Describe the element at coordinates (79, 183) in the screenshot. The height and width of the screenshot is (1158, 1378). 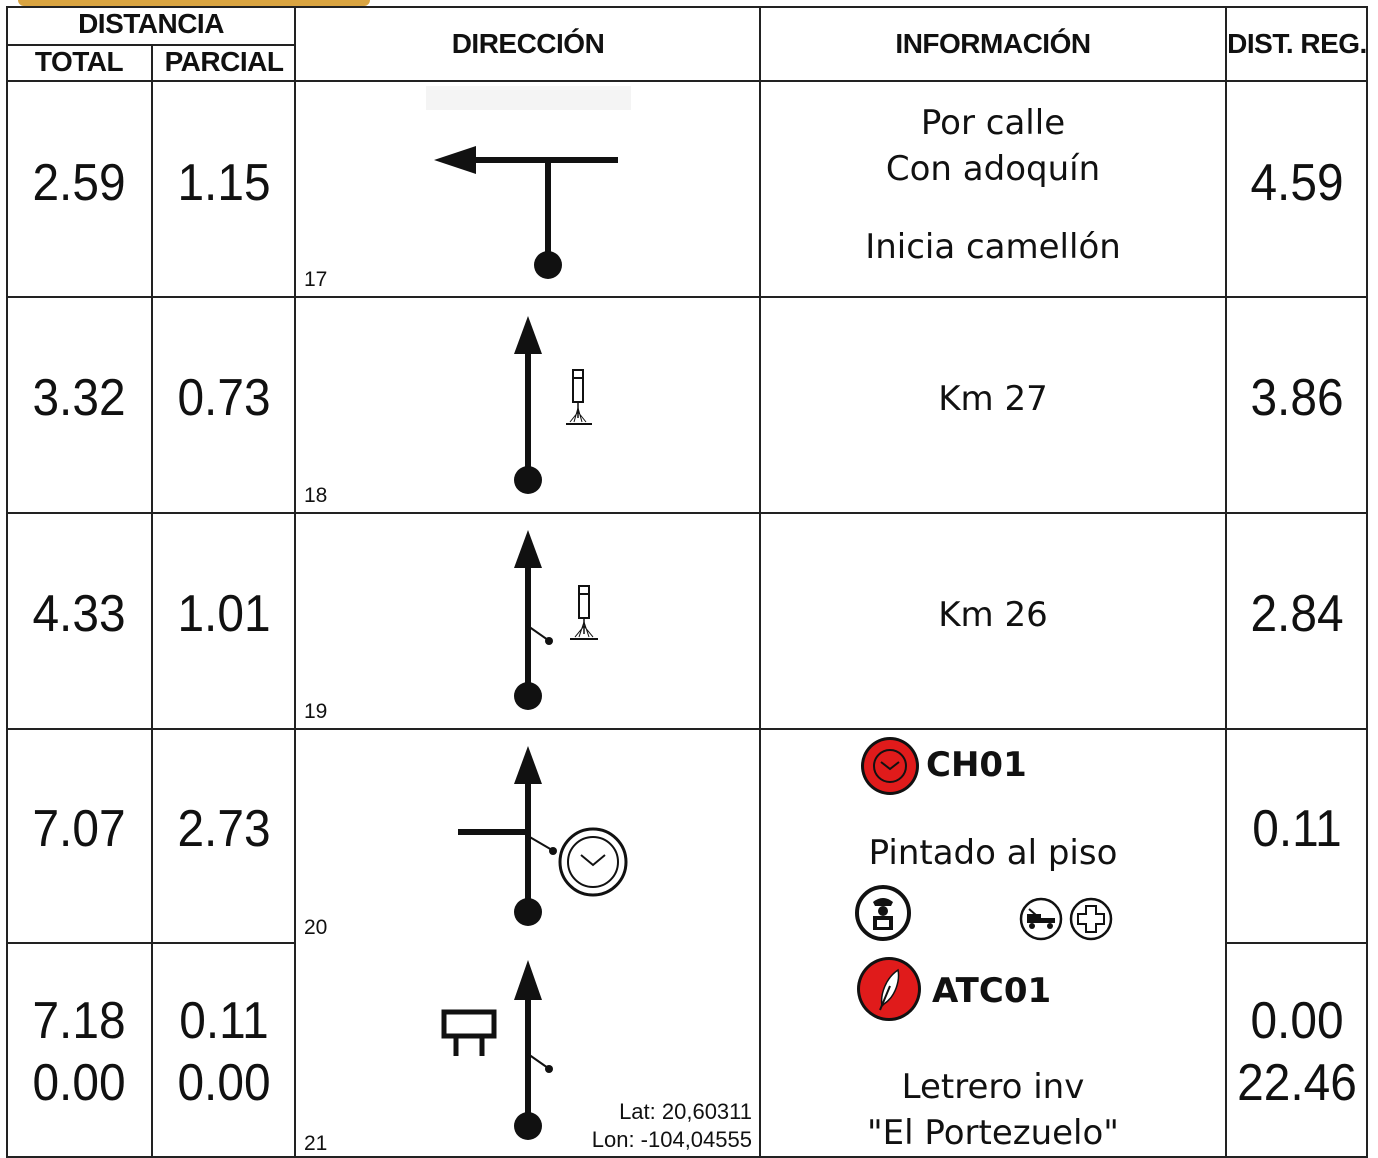
I see `total-value: 2.59` at that location.